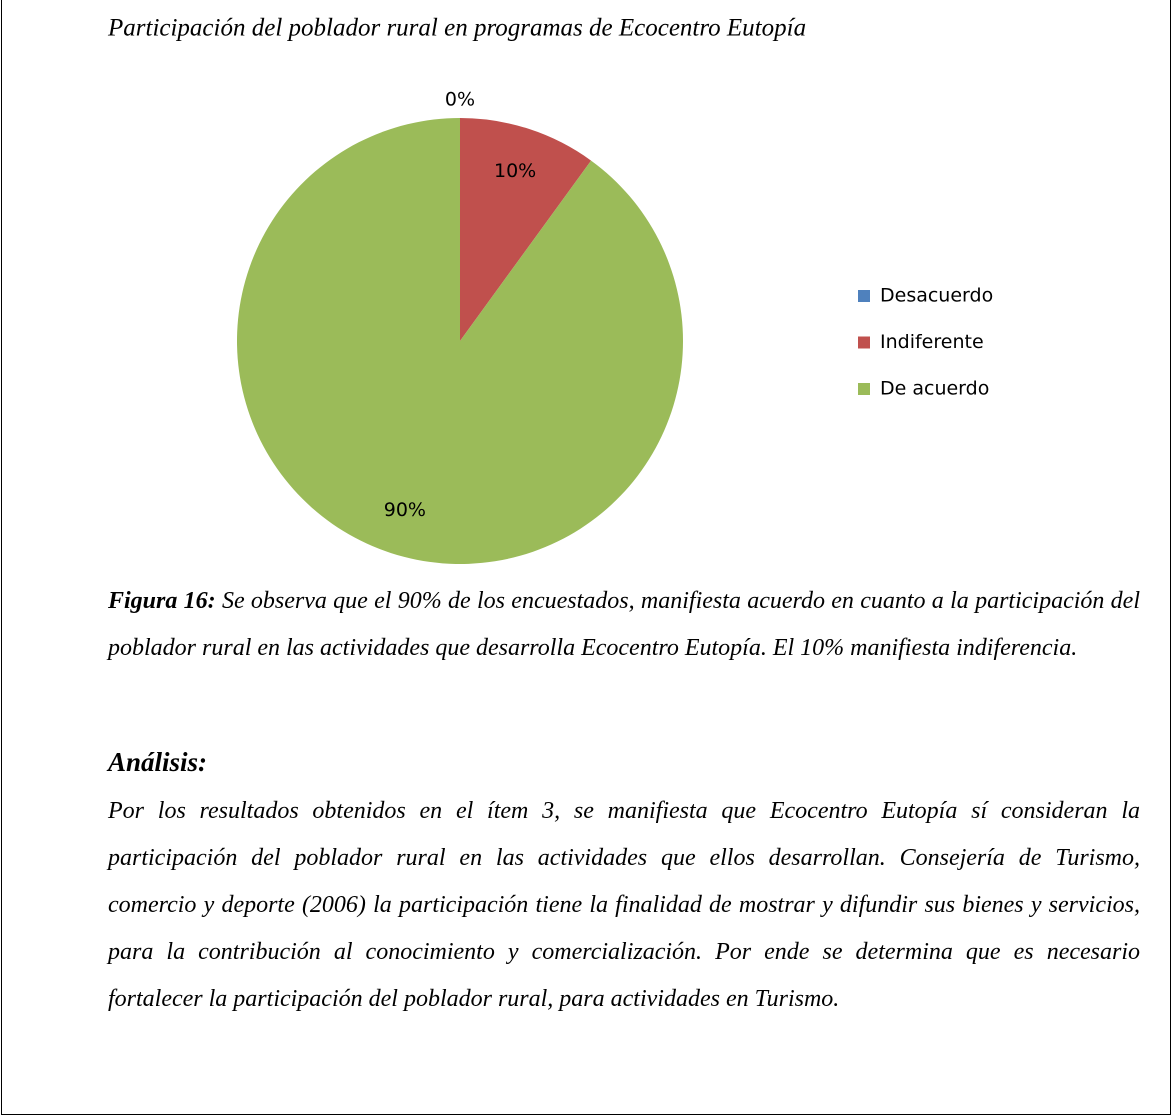 This screenshot has width=1174, height=1118. I want to click on data-label: 0%, so click(460, 100).